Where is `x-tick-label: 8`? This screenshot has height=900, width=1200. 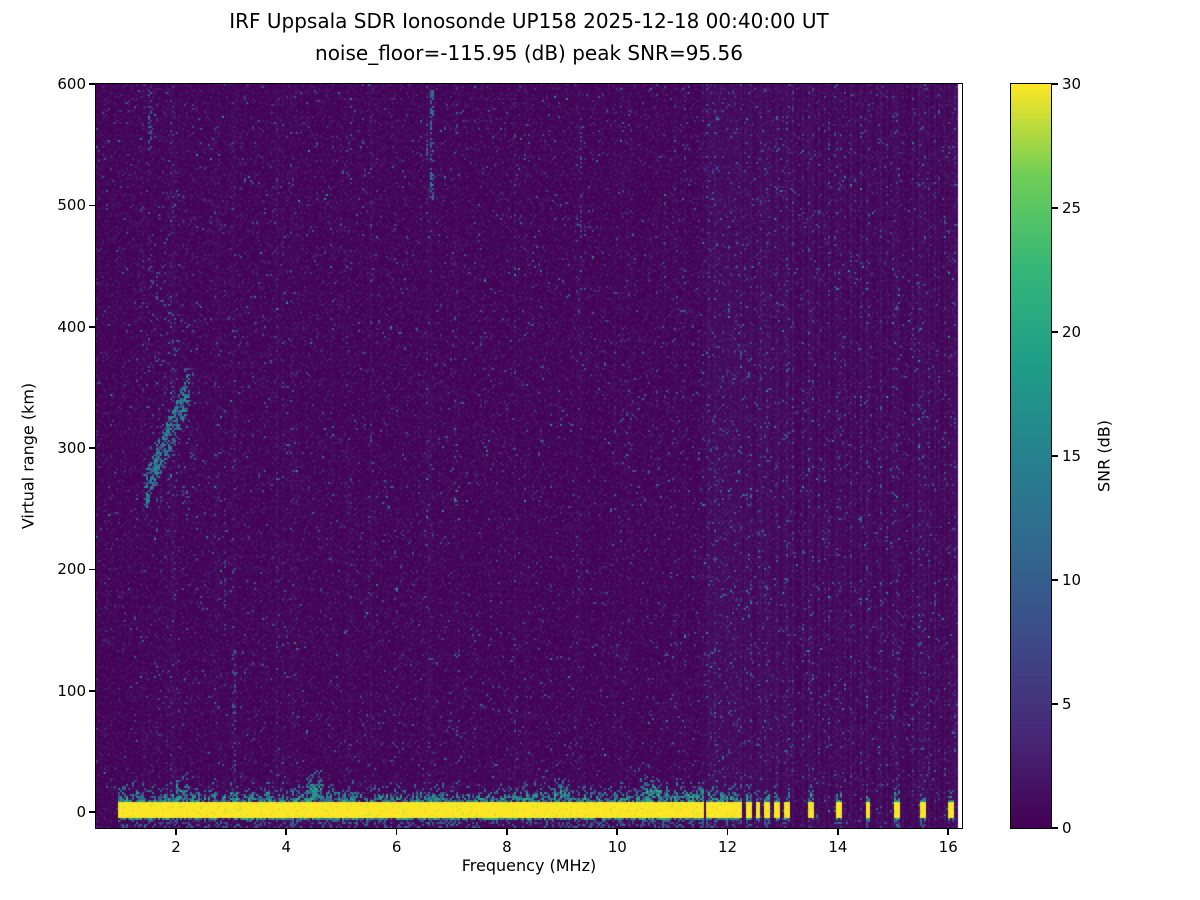
x-tick-label: 8 is located at coordinates (507, 847).